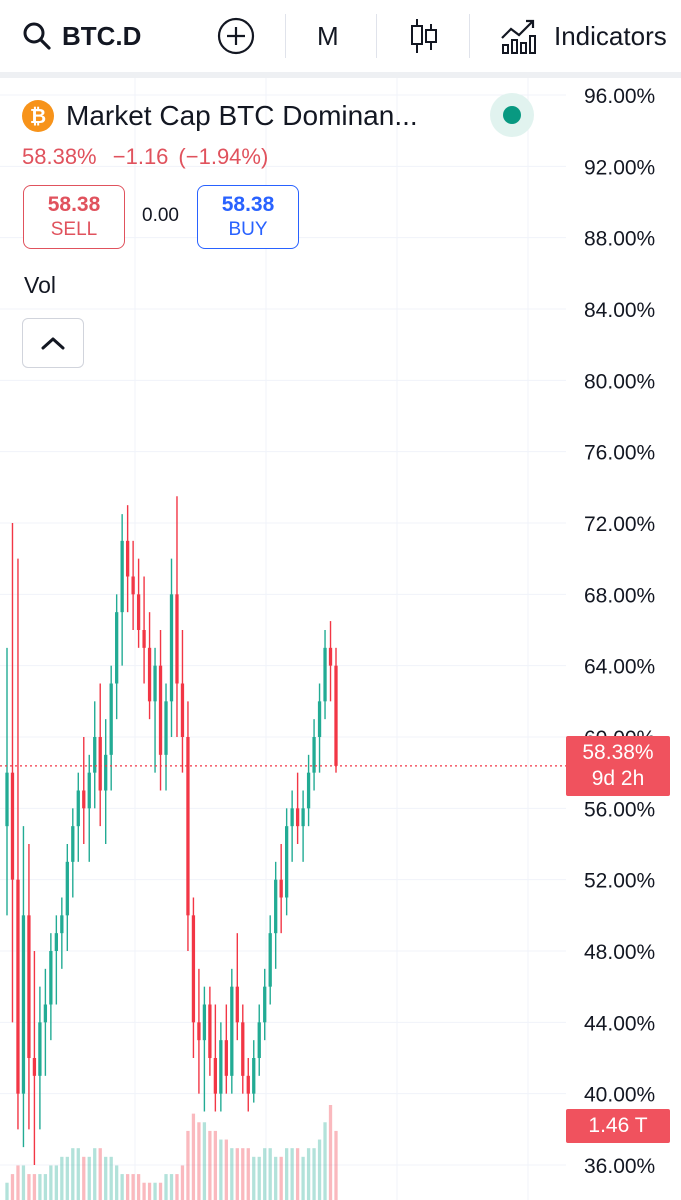 The width and height of the screenshot is (681, 1200). I want to click on buy-label: BUY, so click(248, 229).